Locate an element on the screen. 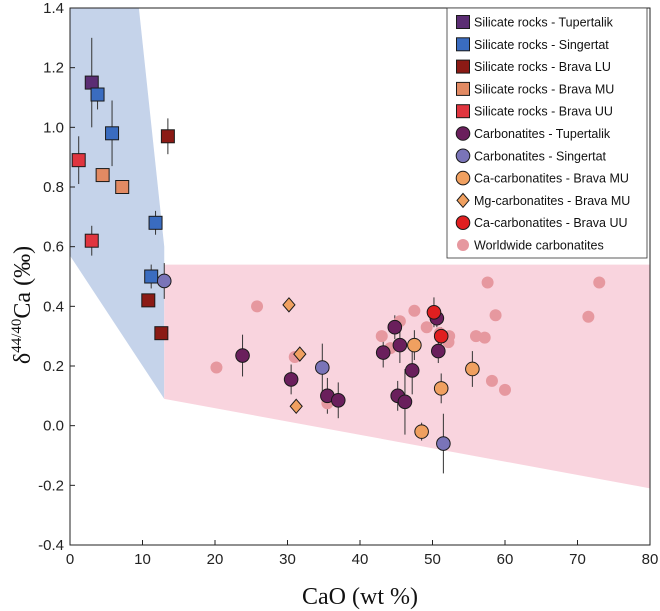 Image resolution: width=660 pixels, height=611 pixels. legend-label: Silicate rocks - Brava UU is located at coordinates (543, 112).